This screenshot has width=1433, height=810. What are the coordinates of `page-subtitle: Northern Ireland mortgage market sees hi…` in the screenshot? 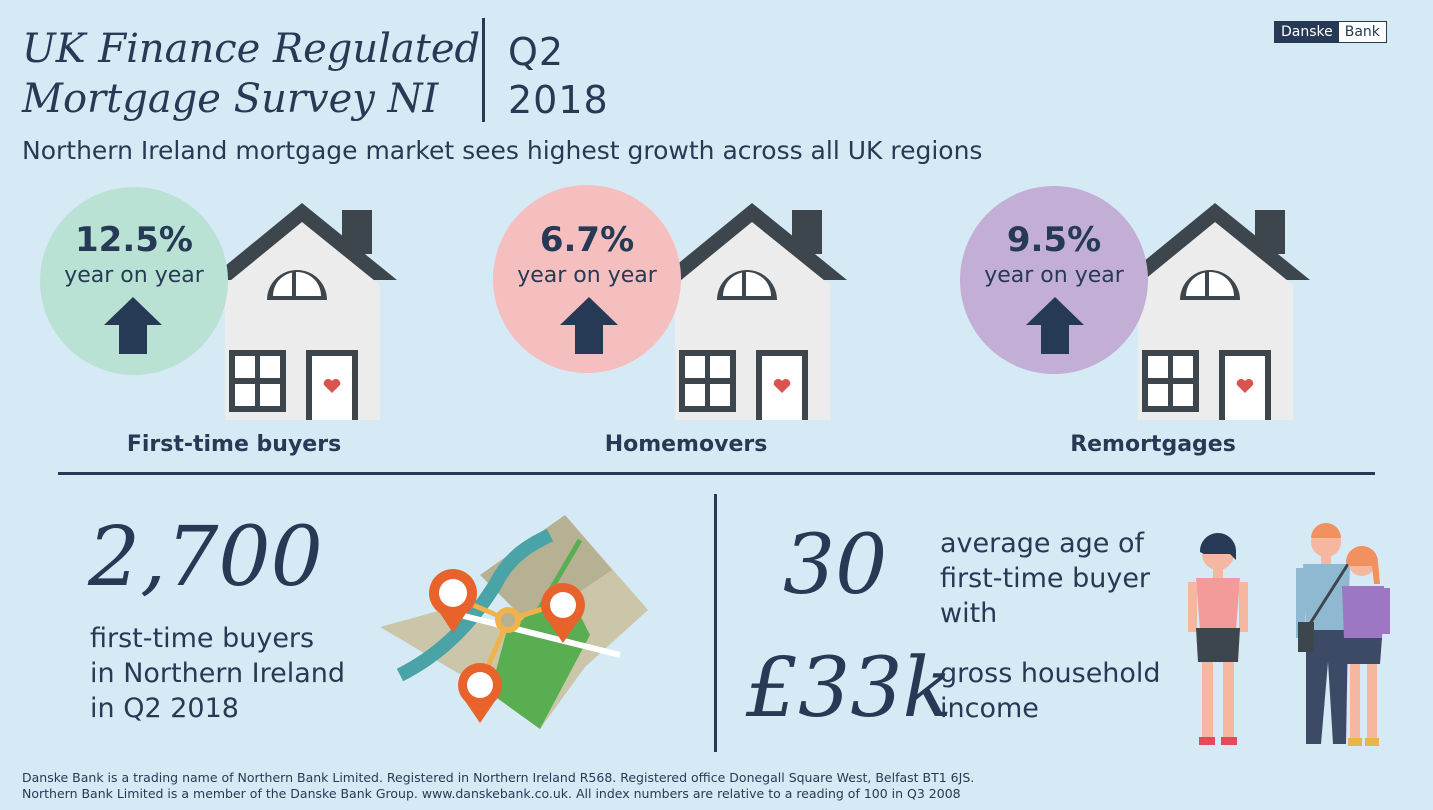 It's located at (502, 150).